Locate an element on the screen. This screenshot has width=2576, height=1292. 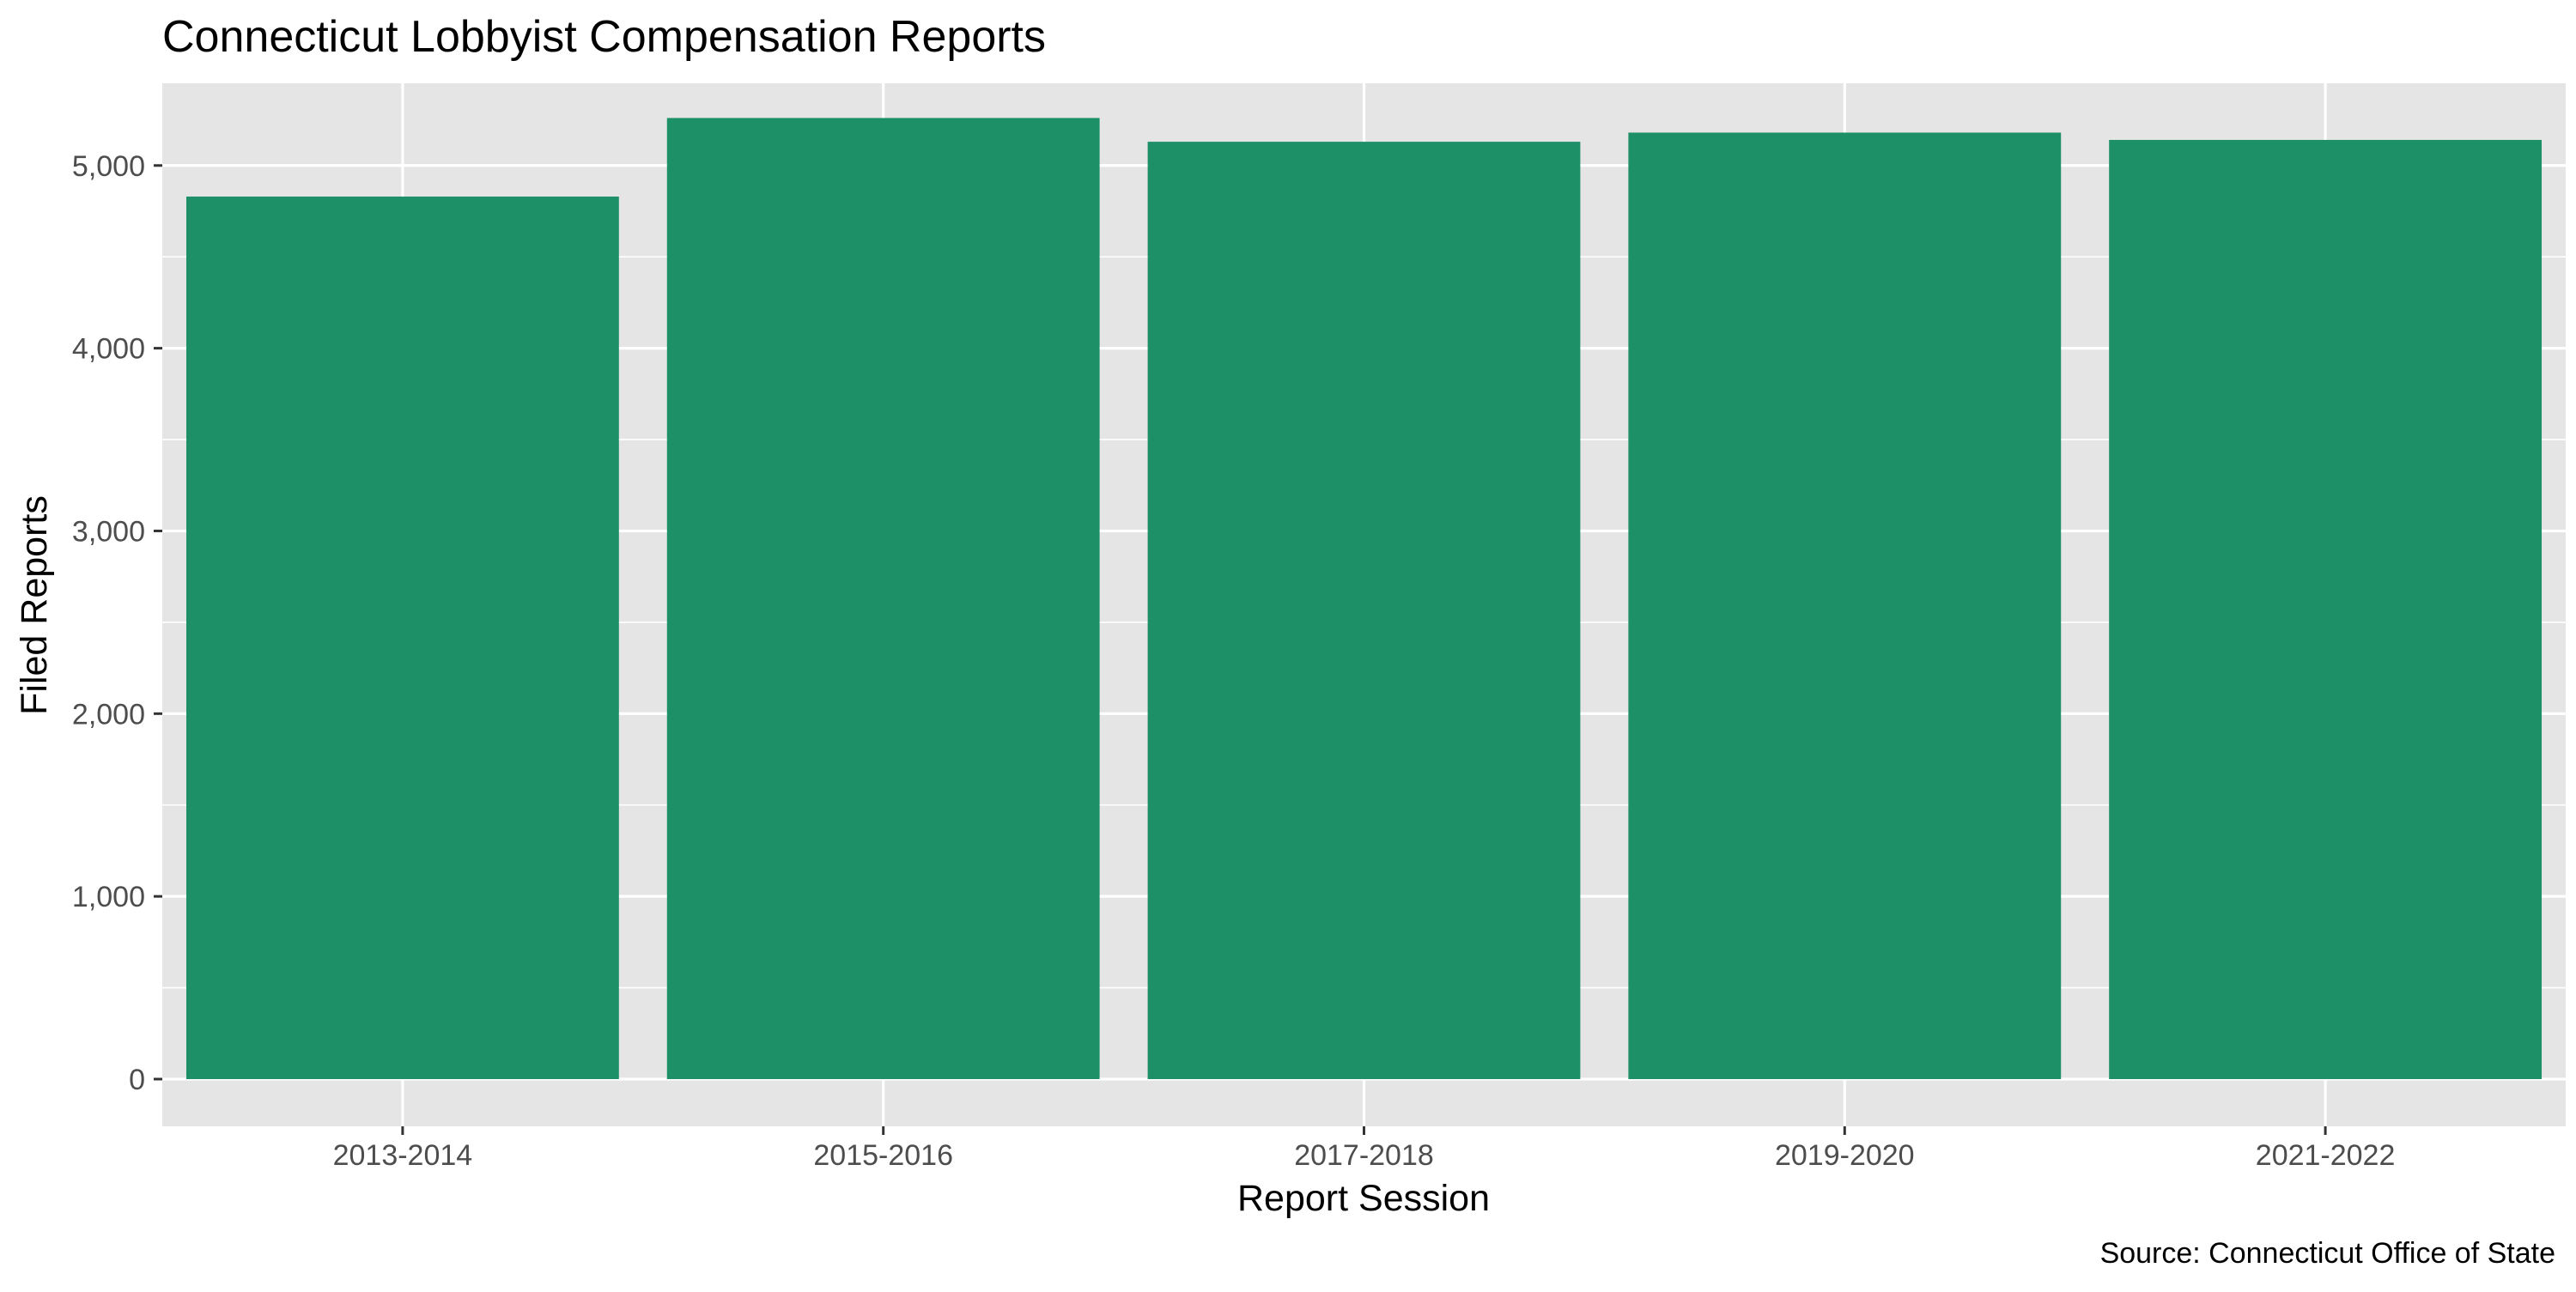
y-tick-label: 0 is located at coordinates (137, 1080).